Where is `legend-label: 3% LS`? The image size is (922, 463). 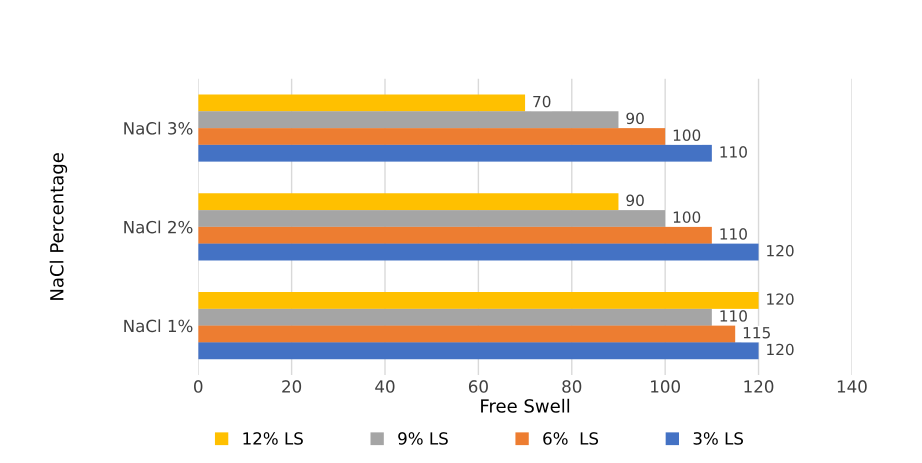 legend-label: 3% LS is located at coordinates (719, 438).